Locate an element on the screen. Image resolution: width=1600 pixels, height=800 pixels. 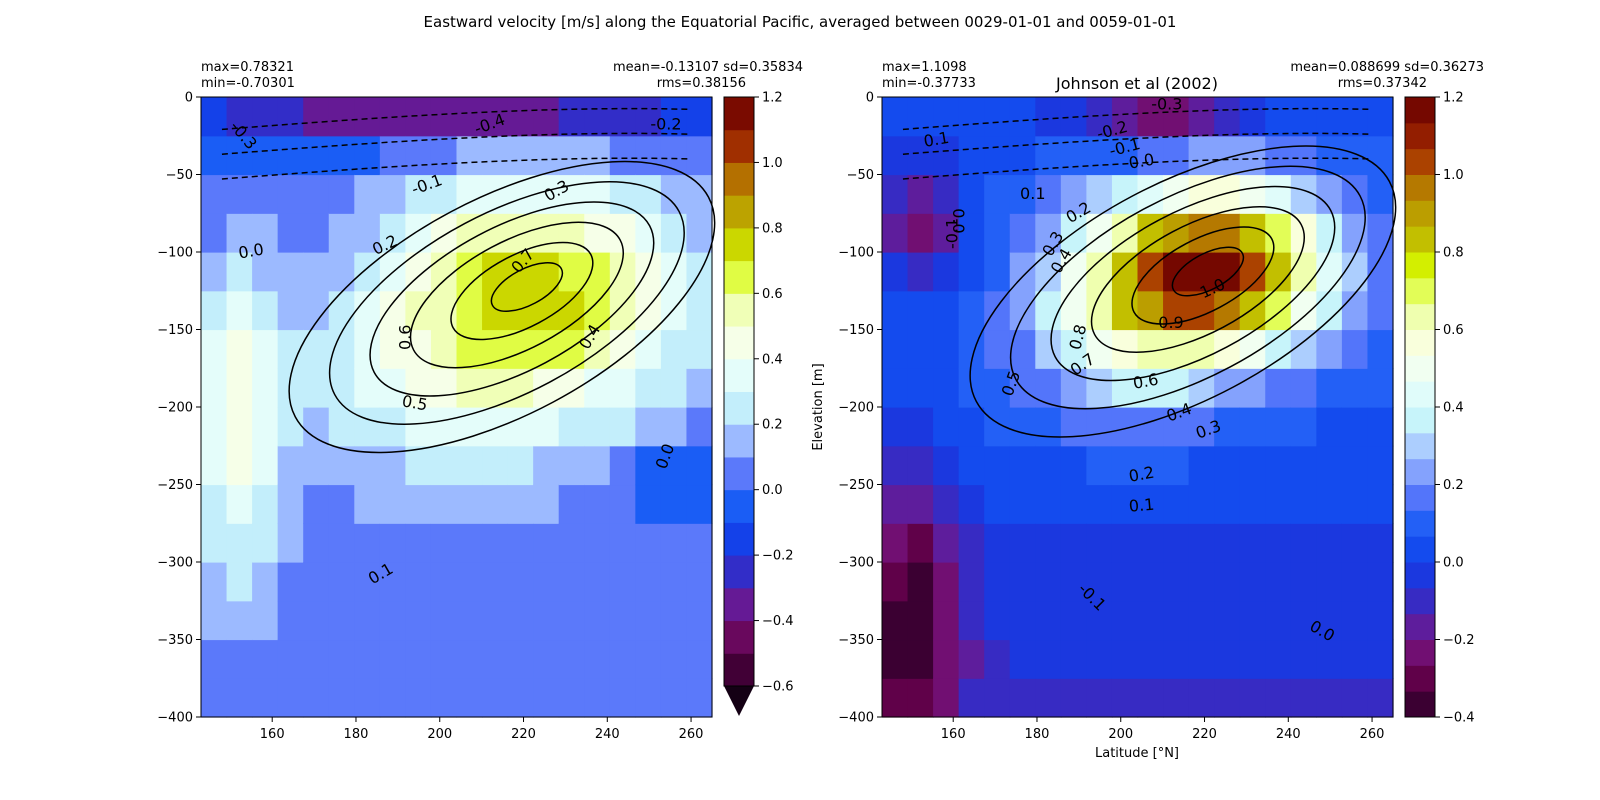
observation-contour-label: 0.0 is located at coordinates (1141, 161).